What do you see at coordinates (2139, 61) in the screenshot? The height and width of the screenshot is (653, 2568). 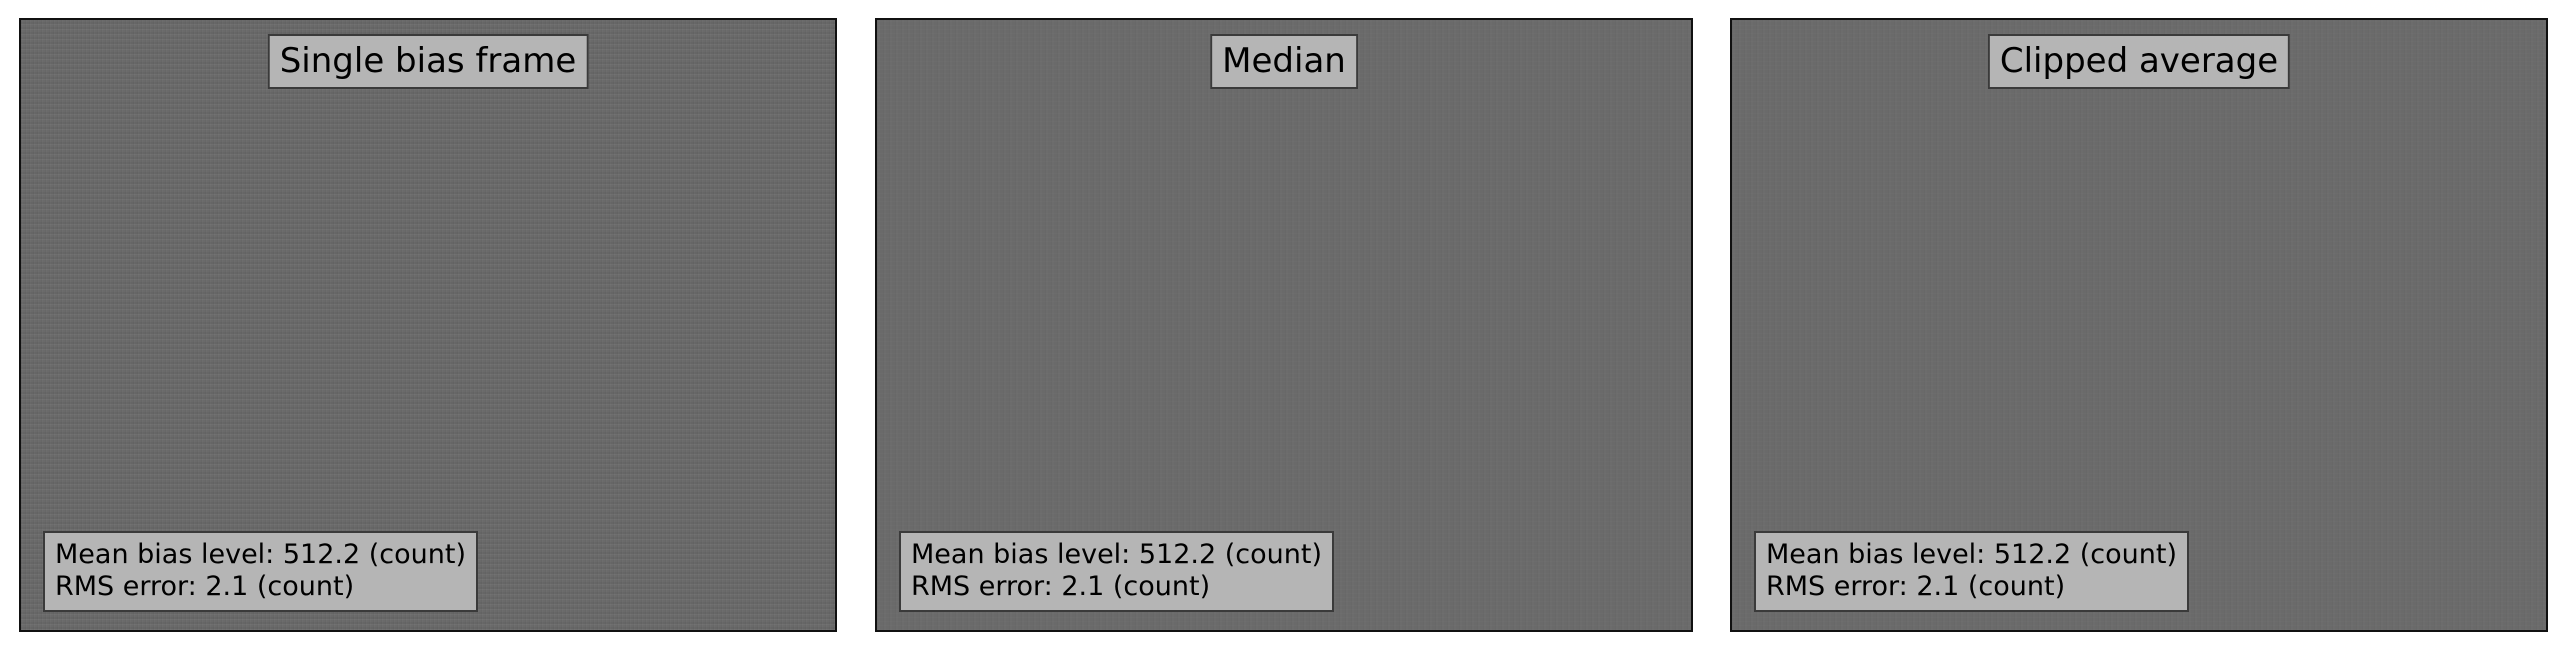 I see `panel-title: Clipped average` at bounding box center [2139, 61].